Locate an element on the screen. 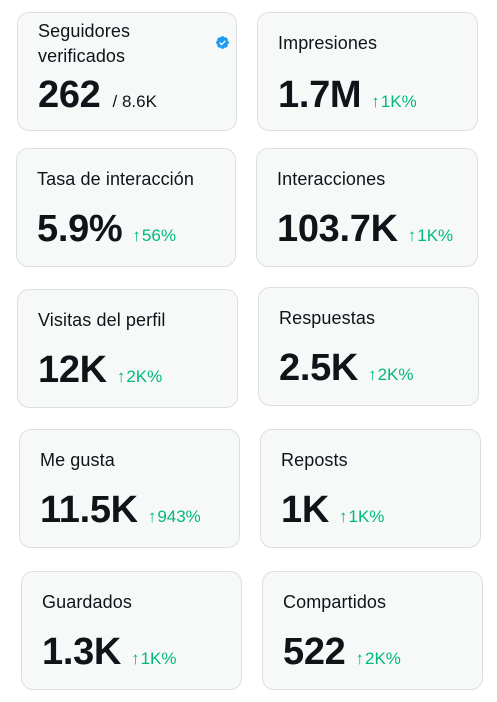 Image resolution: width=497 pixels, height=702 pixels. metric-delta-value: 56% is located at coordinates (158, 235).